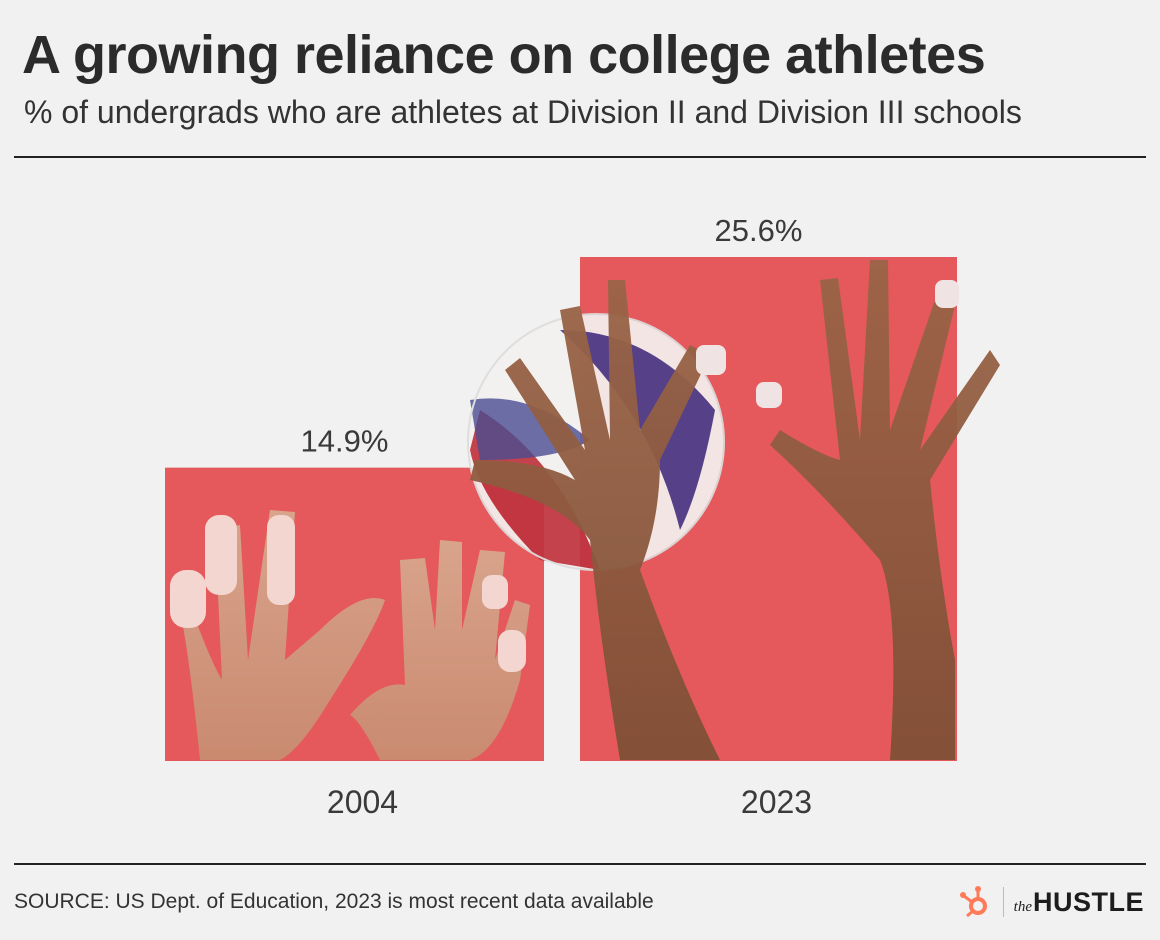  Describe the element at coordinates (776, 802) in the screenshot. I see `category-label-2023: 2023` at that location.